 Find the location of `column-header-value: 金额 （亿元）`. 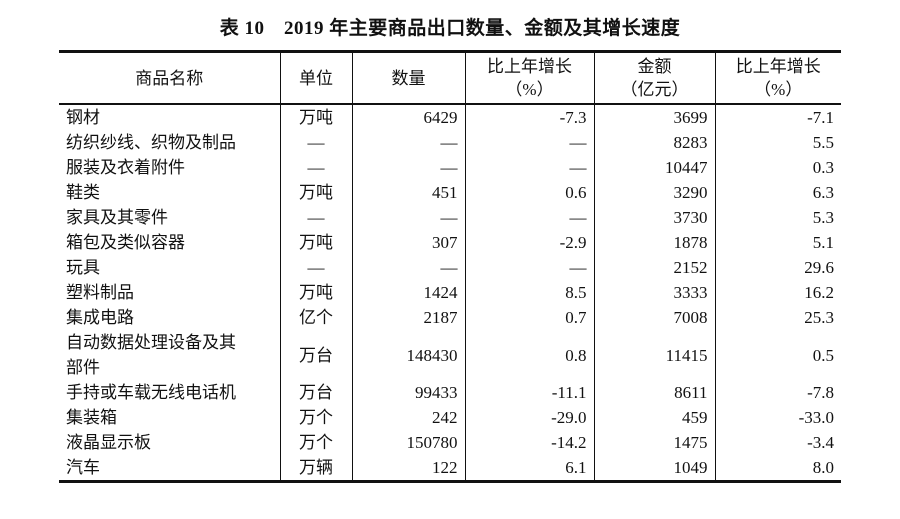

column-header-value: 金额 （亿元） is located at coordinates (654, 78).